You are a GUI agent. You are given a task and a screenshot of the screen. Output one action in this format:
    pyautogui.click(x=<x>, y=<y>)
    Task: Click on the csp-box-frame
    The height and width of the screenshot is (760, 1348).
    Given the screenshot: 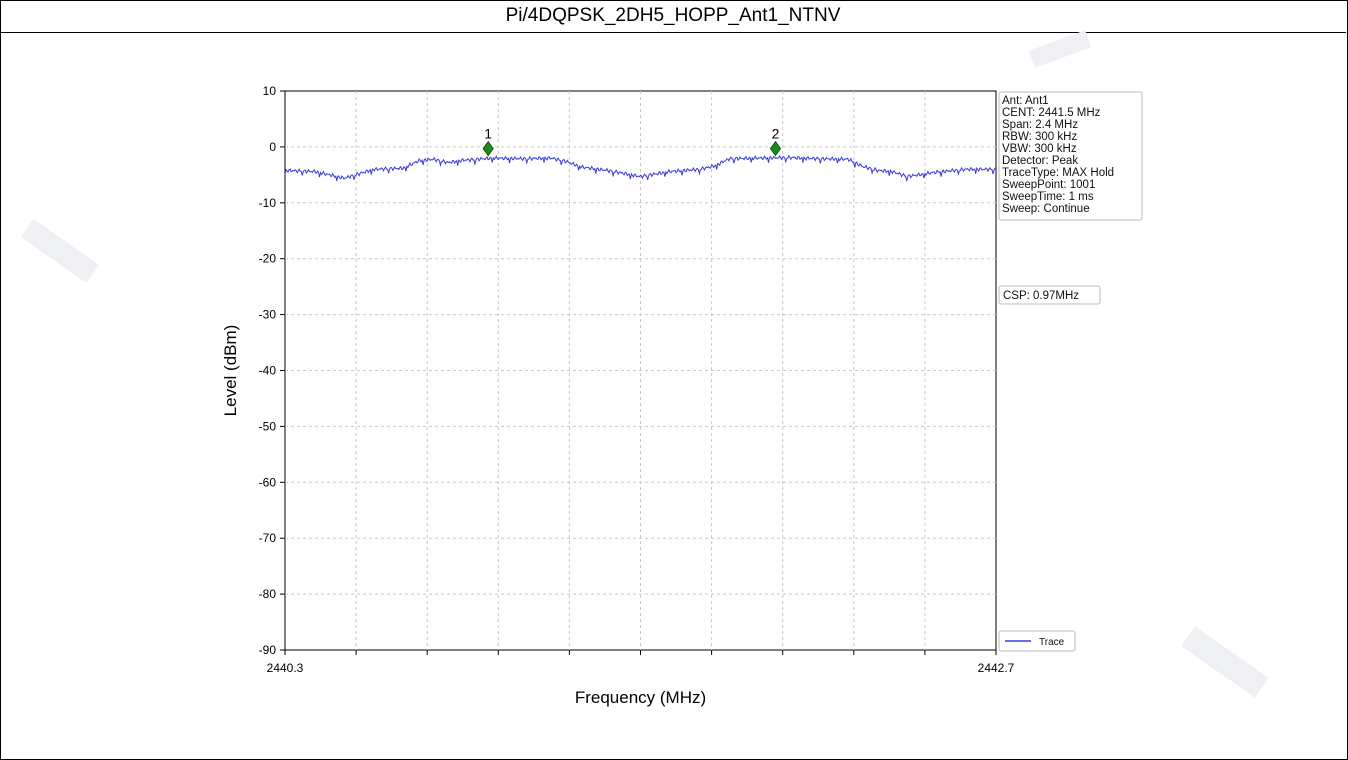 What is the action you would take?
    pyautogui.click(x=1049, y=295)
    